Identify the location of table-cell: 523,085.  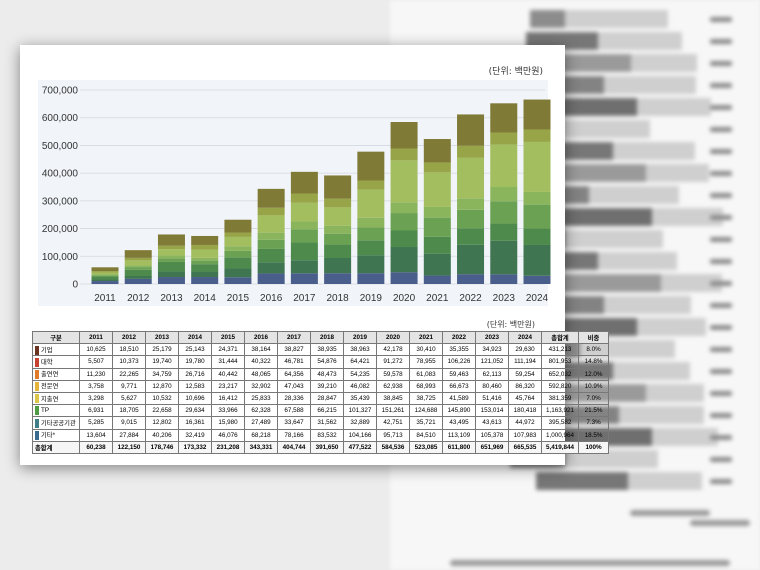
(426, 447).